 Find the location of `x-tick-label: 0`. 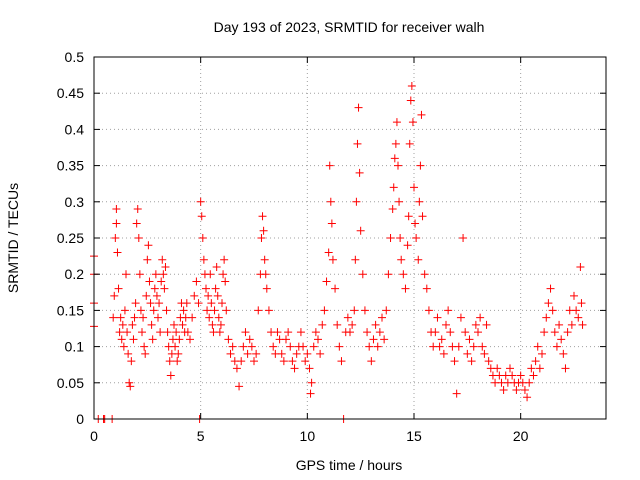

x-tick-label: 0 is located at coordinates (94, 436).